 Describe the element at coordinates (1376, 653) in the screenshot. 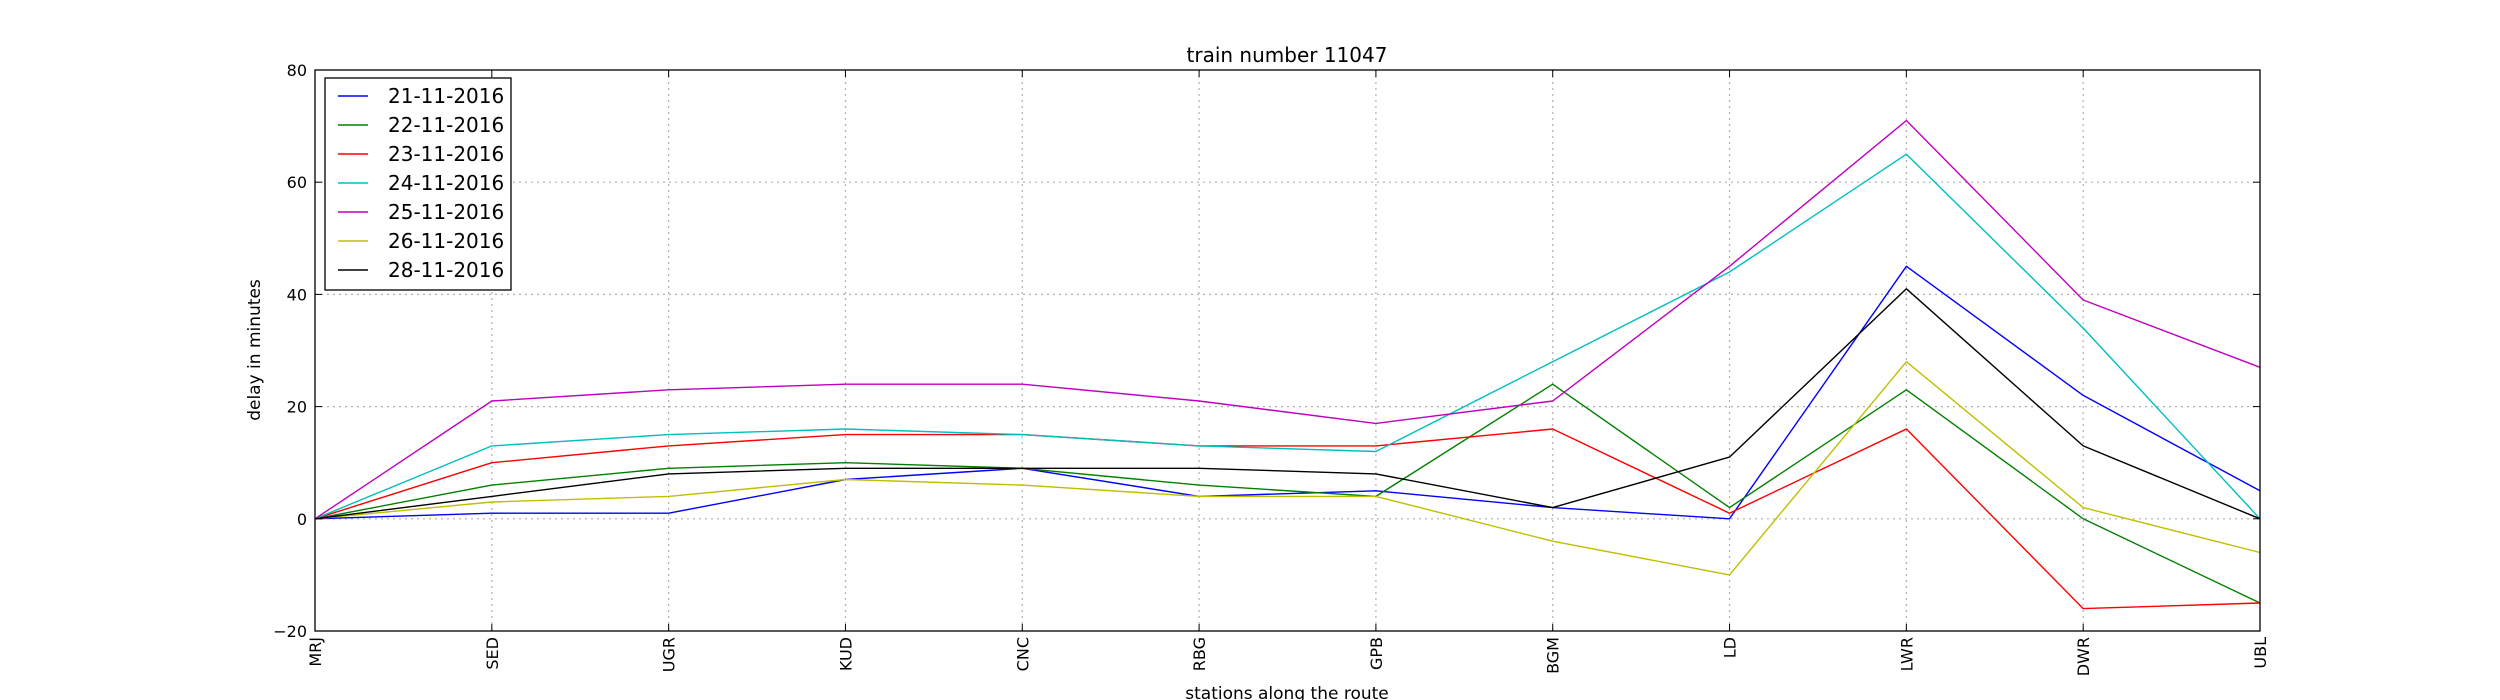

I see `x-tick-label: GPB` at that location.